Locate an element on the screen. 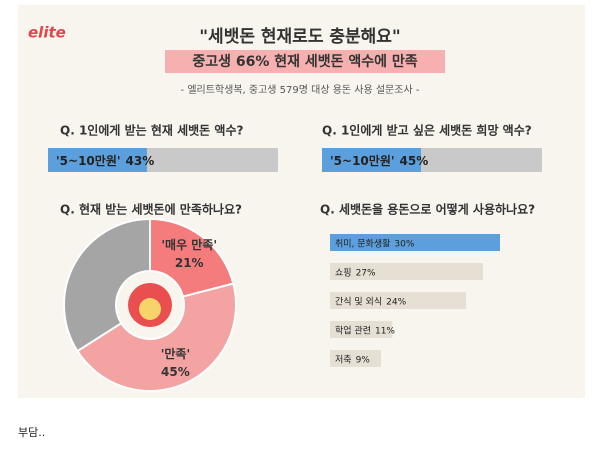  value-label: 24% is located at coordinates (396, 302).